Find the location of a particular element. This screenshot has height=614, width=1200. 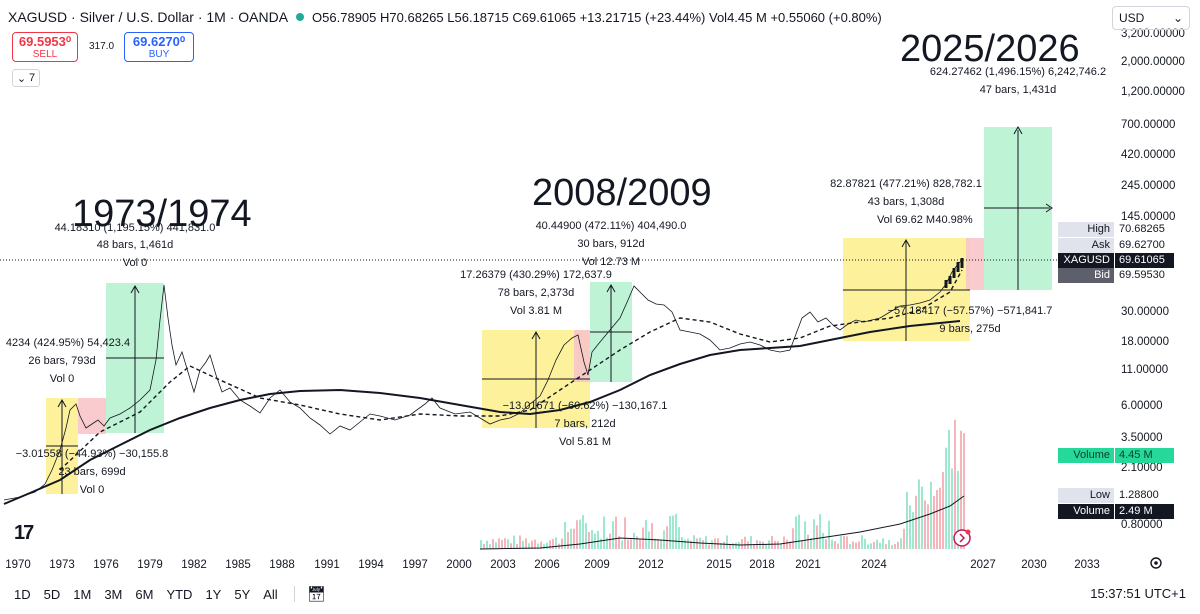

label-1974-vol: Vol 0 is located at coordinates (92, 490).